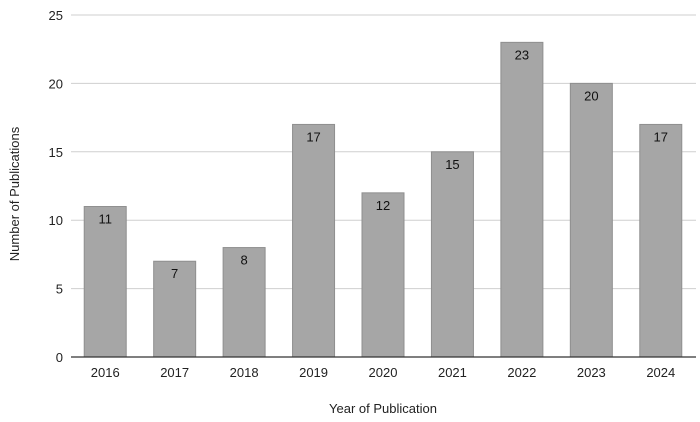 The image size is (700, 422). Describe the element at coordinates (174, 372) in the screenshot. I see `x-tick-label: 2017` at that location.